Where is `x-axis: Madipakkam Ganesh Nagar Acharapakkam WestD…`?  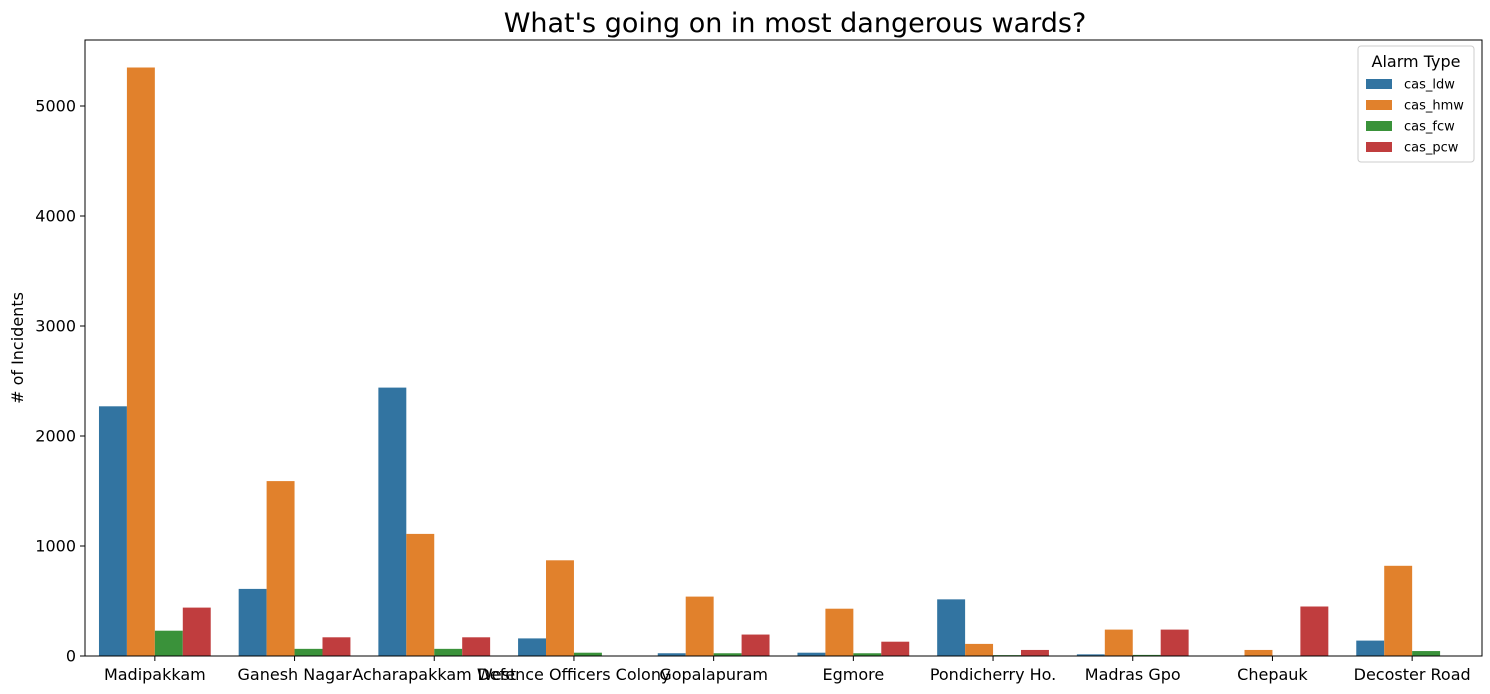
x-axis: Madipakkam Ganesh Nagar Acharapakkam WestD… is located at coordinates (787, 670).